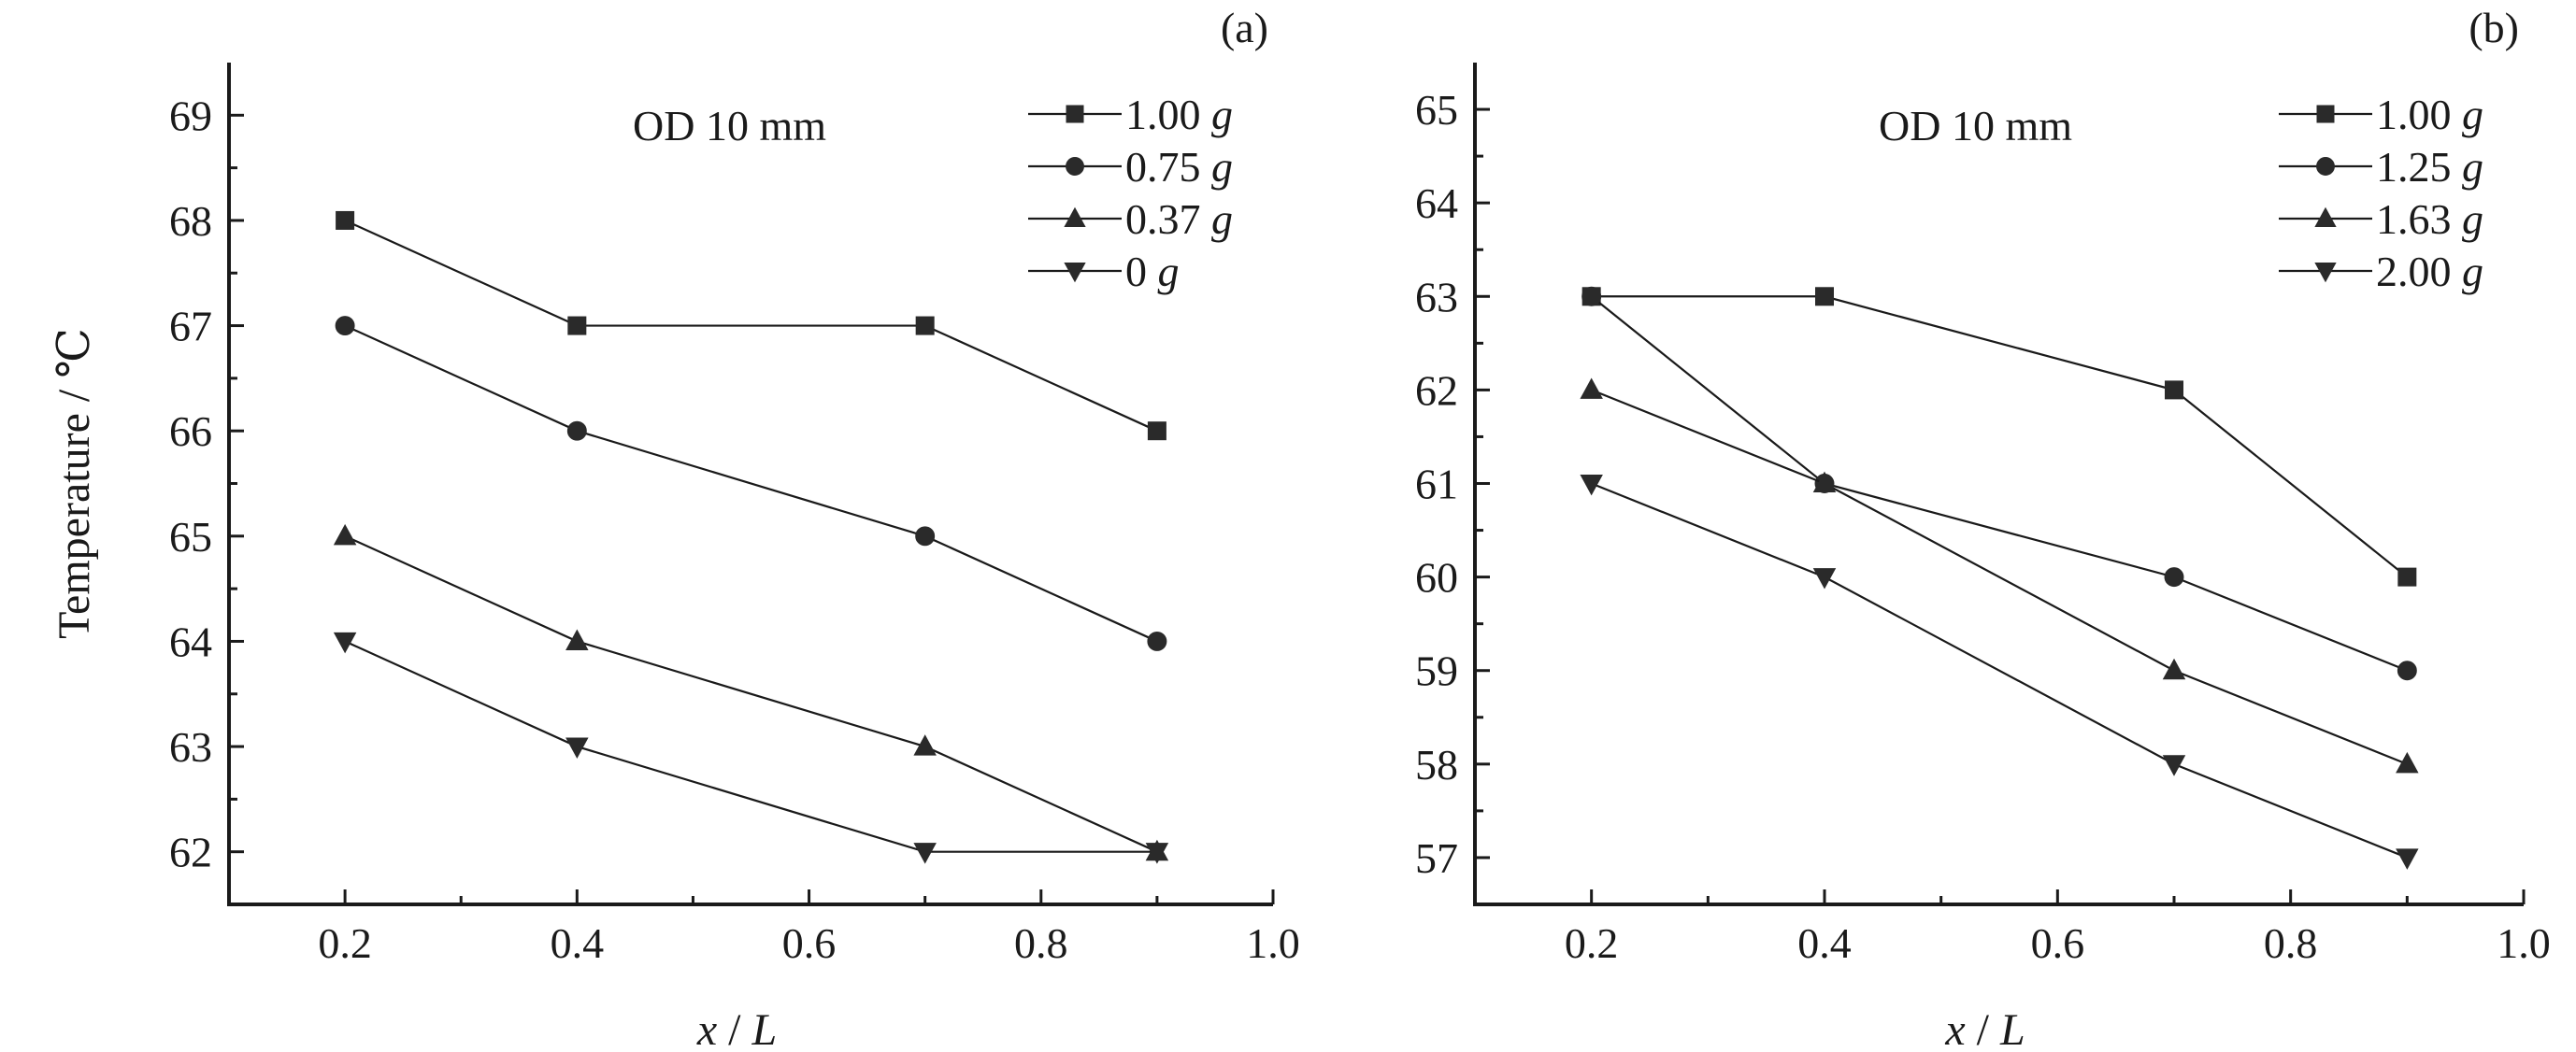 The image size is (2576, 1052). Describe the element at coordinates (1824, 943) in the screenshot. I see `x-tick-label: 0.4` at that location.